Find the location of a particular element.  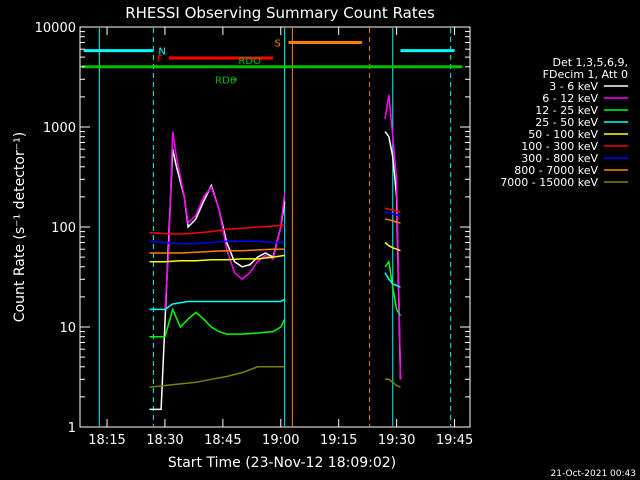

legend-label-2: 12 - 25 keV is located at coordinates (566, 110).